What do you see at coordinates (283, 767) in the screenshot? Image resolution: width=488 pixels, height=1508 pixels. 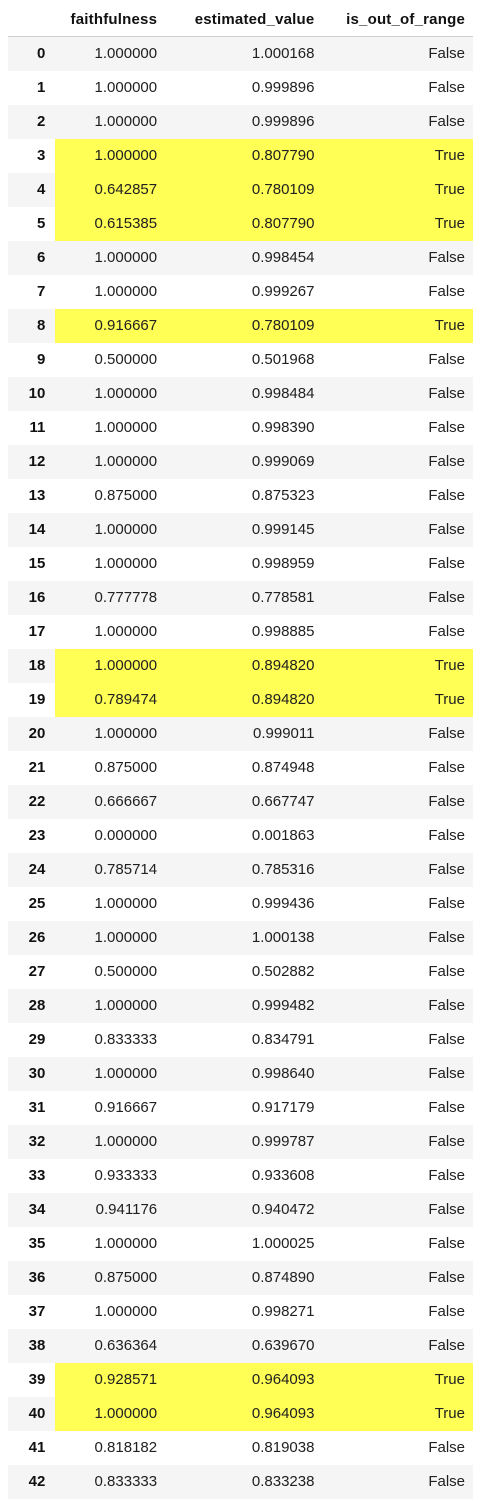 I see `cell-estimated-value: 0.874948` at bounding box center [283, 767].